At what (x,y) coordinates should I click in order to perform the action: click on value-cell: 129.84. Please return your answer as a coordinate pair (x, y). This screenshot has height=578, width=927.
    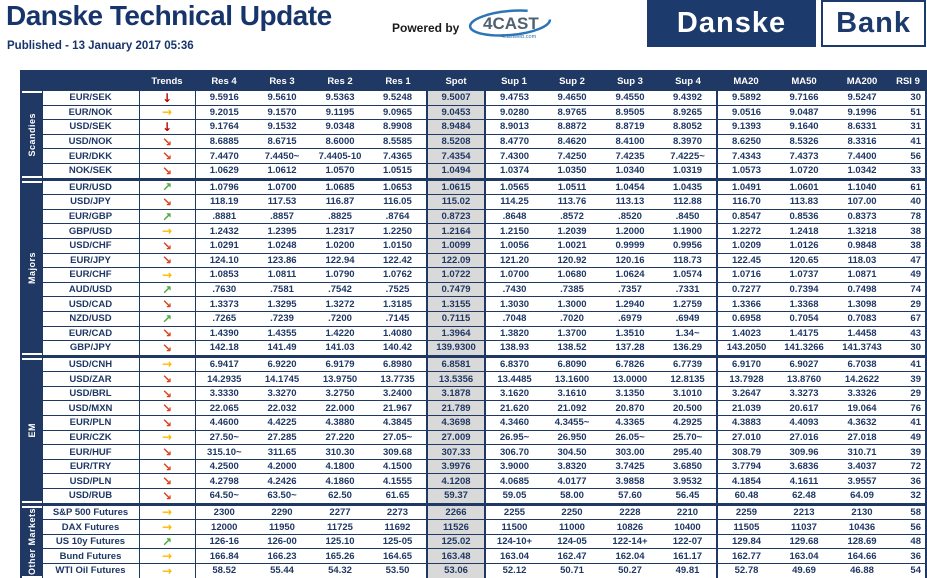
    Looking at the image, I should click on (746, 542).